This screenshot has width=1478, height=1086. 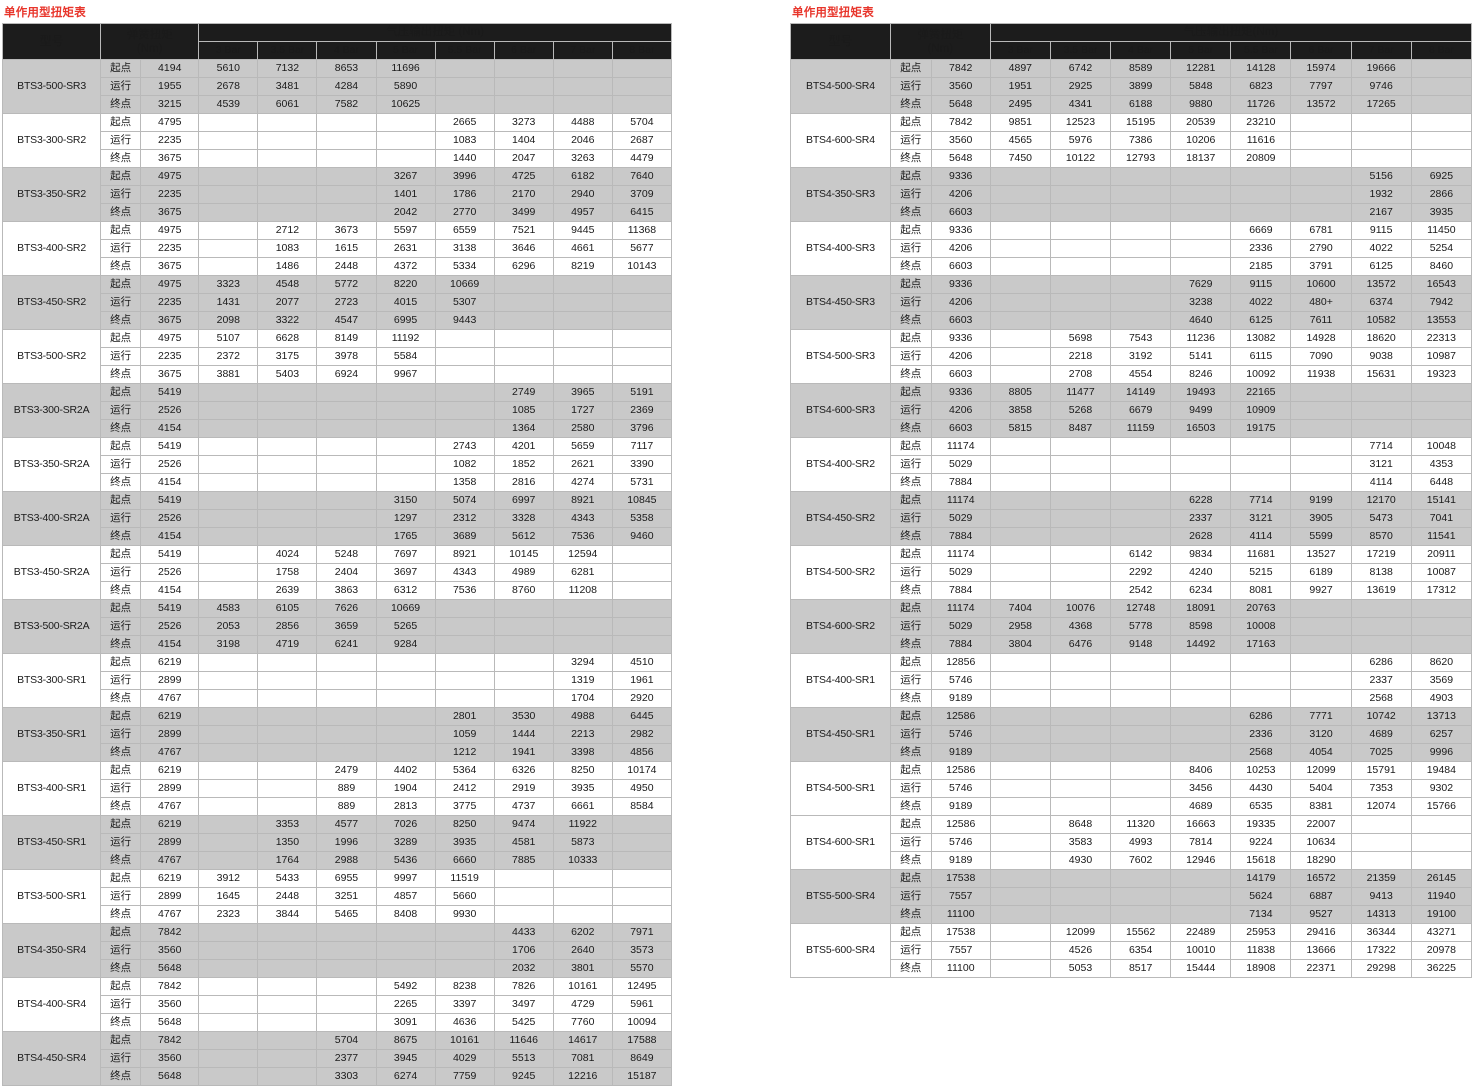 What do you see at coordinates (1381, 752) in the screenshot?
I see `air-torque-cell: 7025` at bounding box center [1381, 752].